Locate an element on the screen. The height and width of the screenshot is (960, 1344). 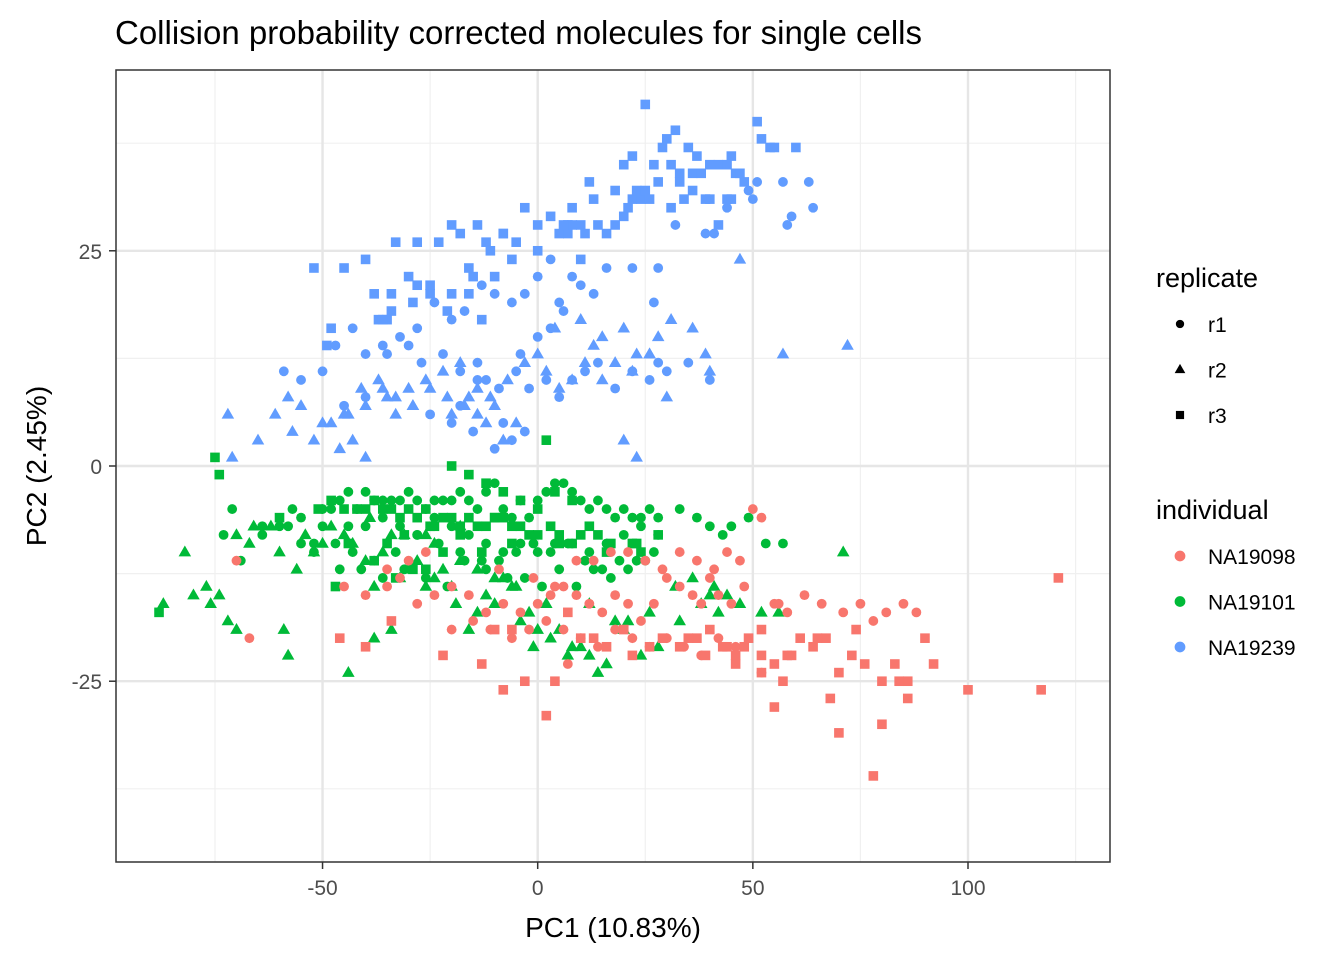
legend-label-r2: r2 is located at coordinates (1217, 371).